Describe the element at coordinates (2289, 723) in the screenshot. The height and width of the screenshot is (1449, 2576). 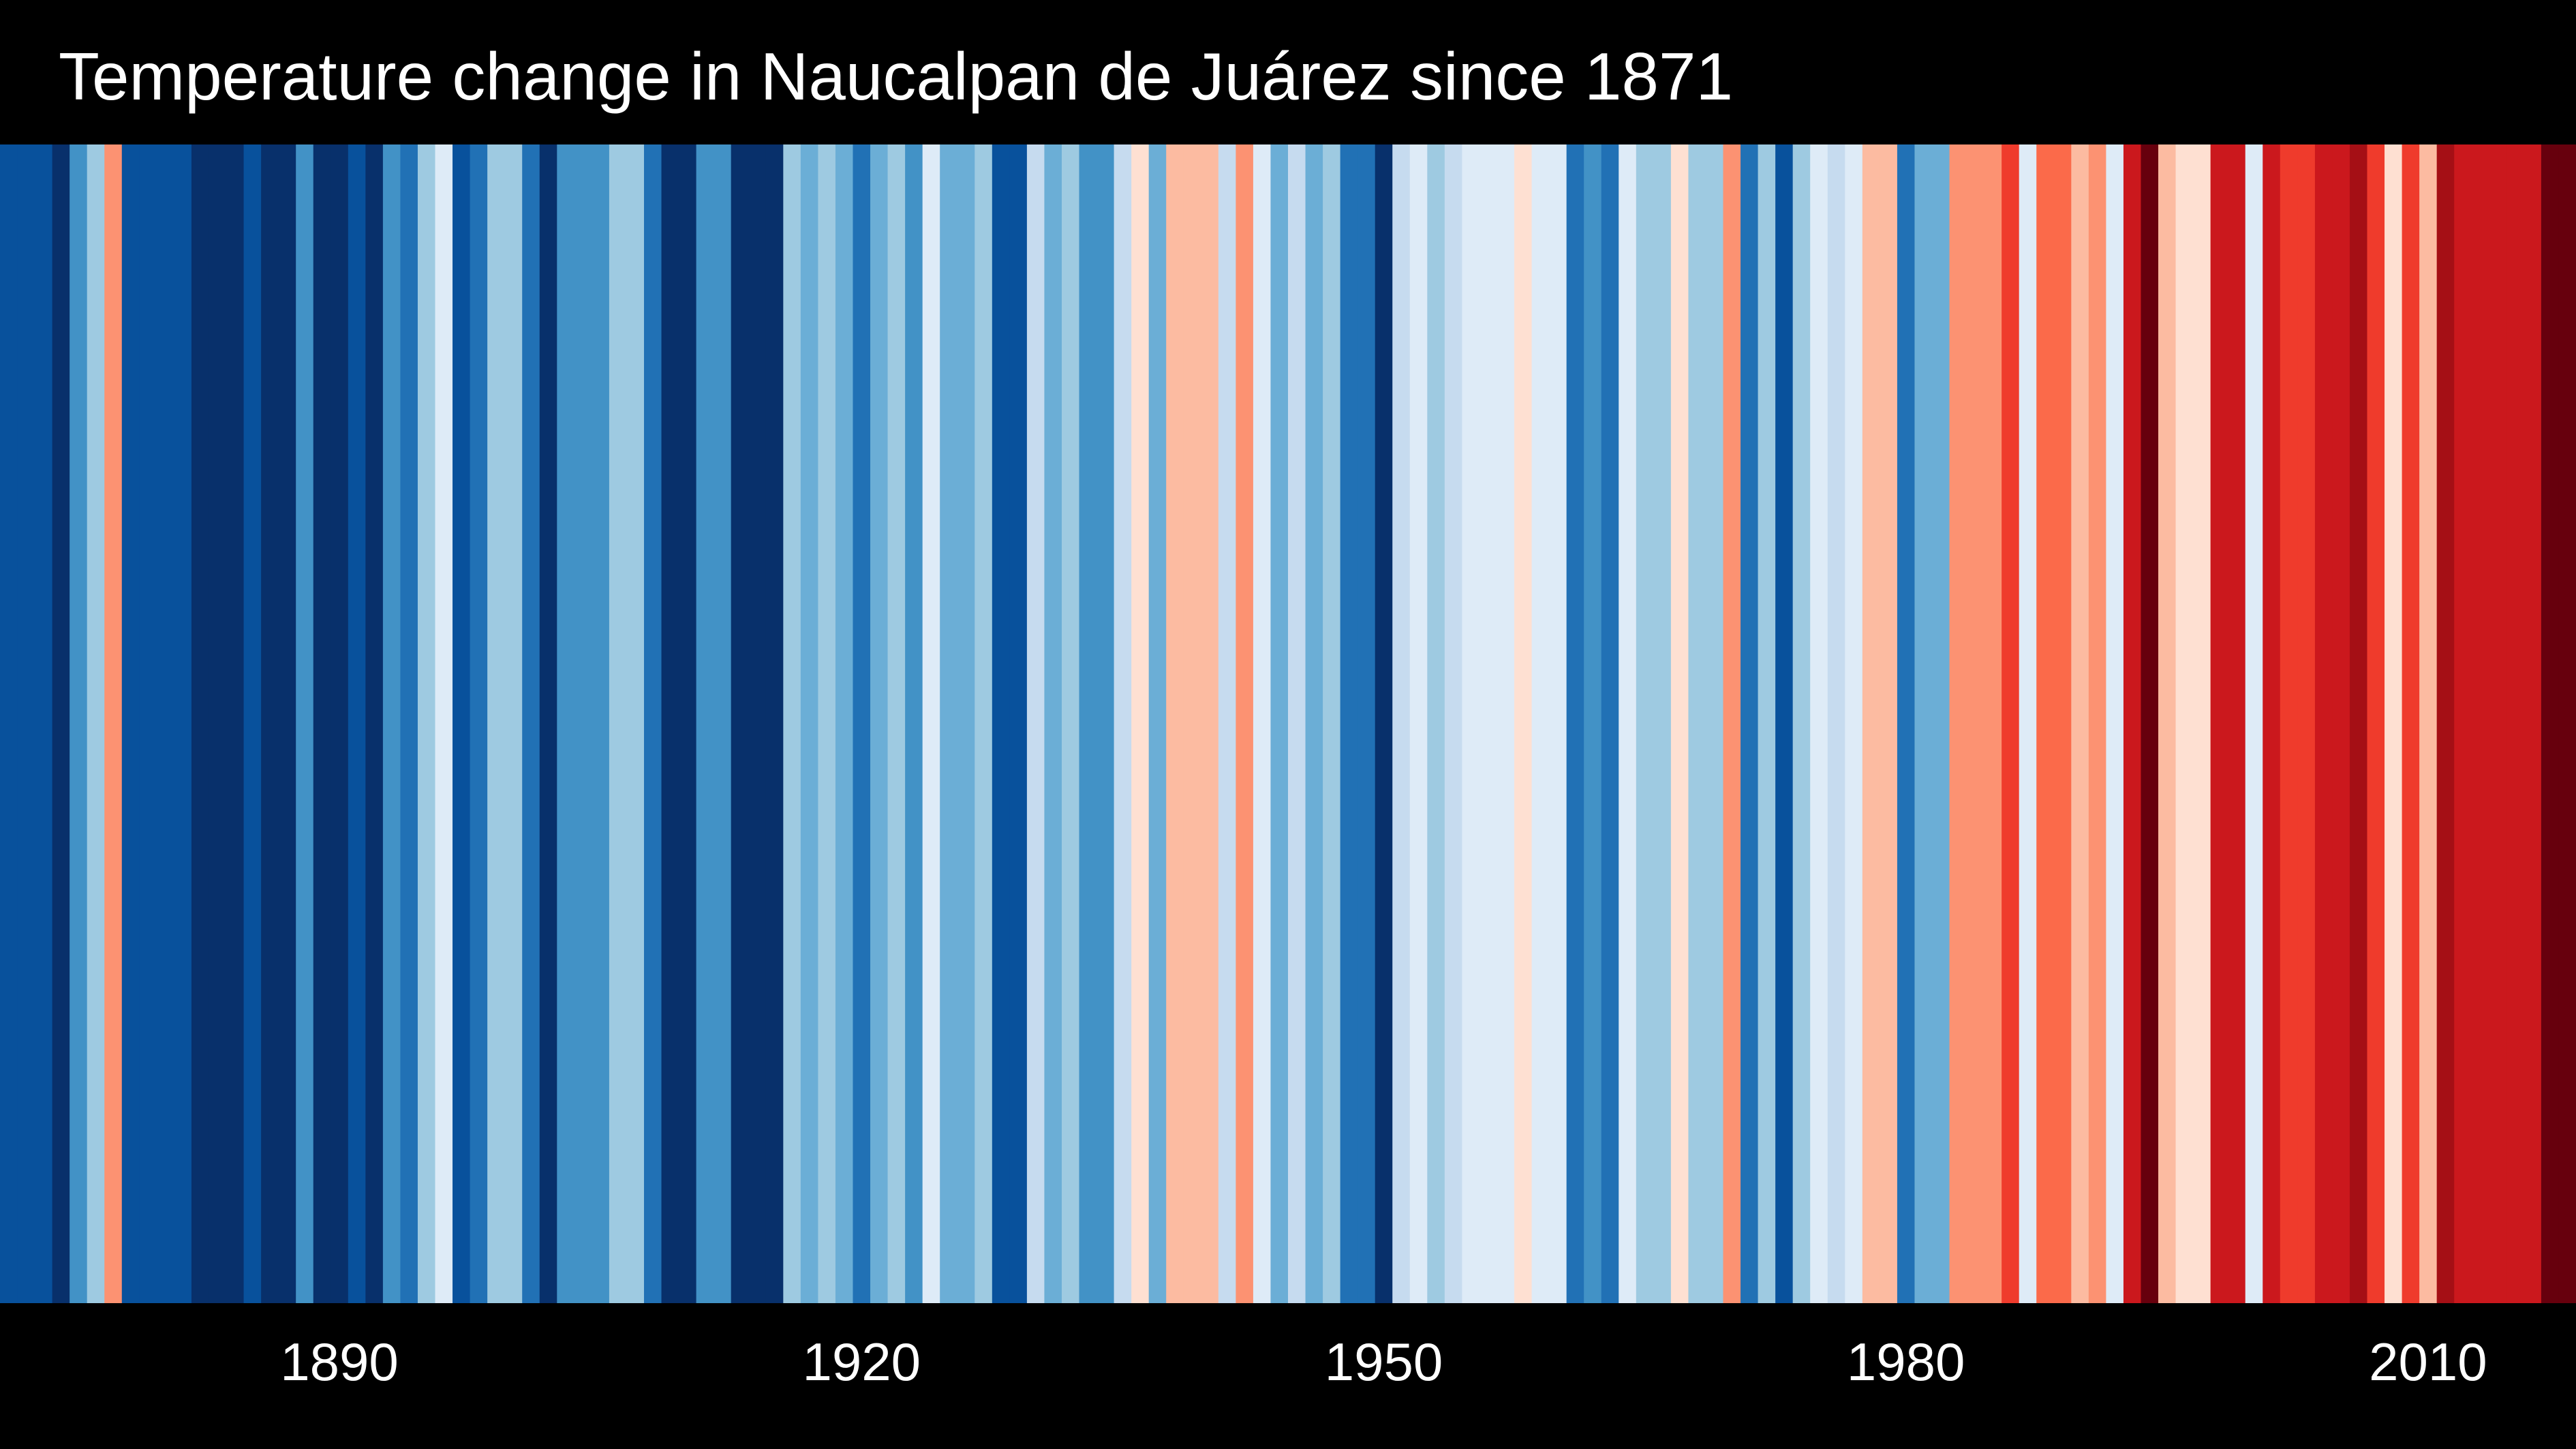
I see `stripe-2002` at that location.